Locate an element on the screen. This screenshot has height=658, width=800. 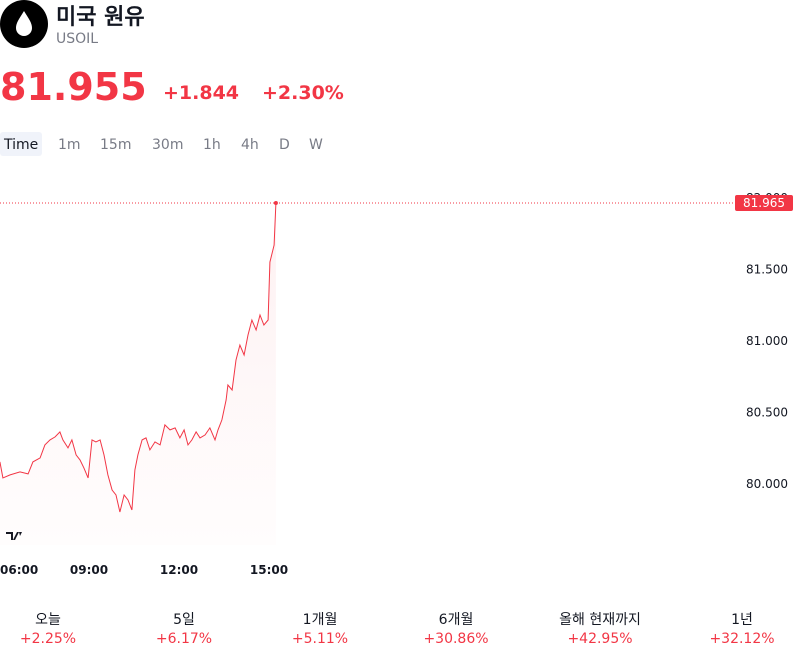
performance-value: +6.17% is located at coordinates (184, 639).